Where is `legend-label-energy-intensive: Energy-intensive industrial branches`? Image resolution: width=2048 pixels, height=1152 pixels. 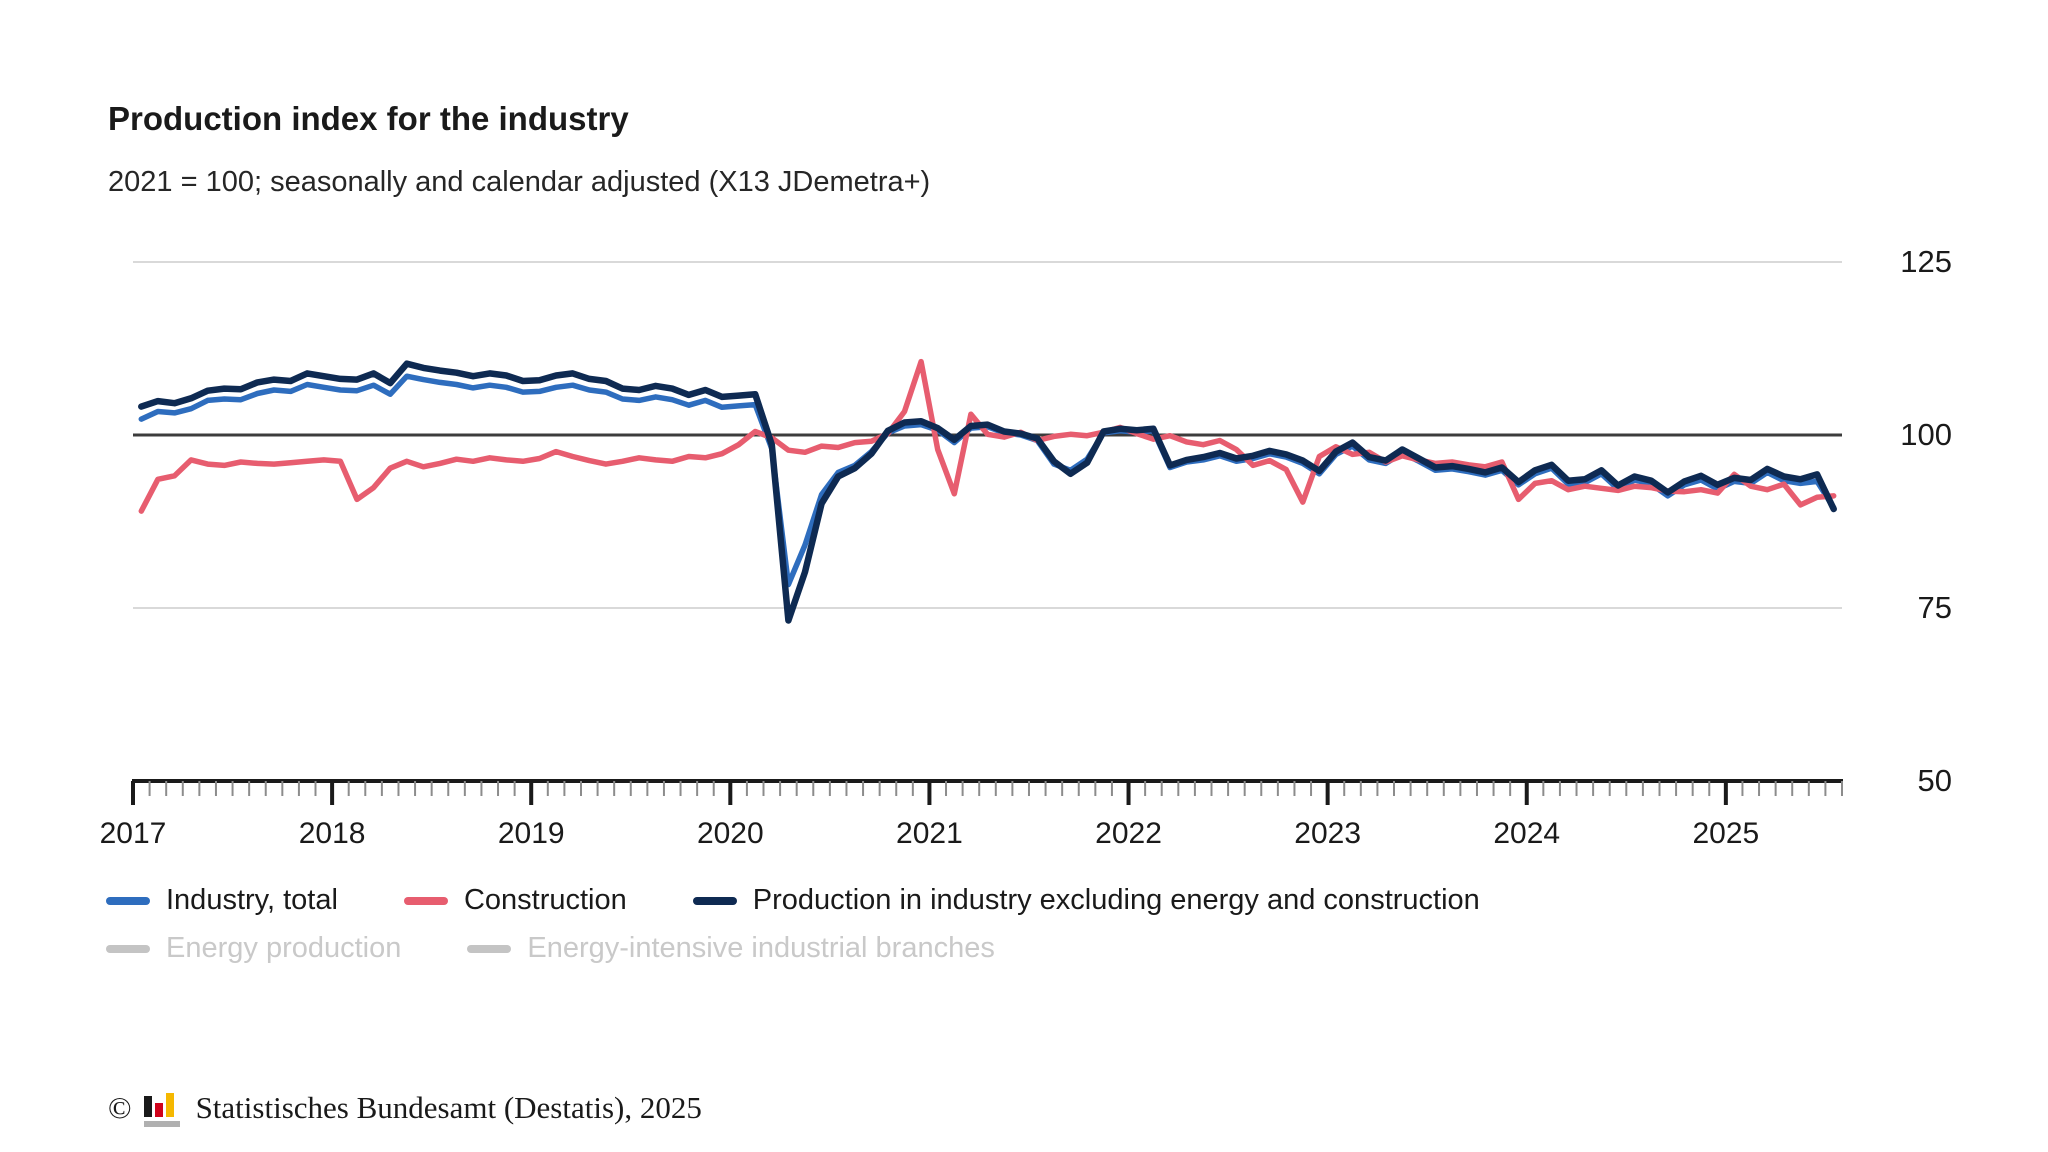
legend-label-energy-intensive: Energy-intensive industrial branches is located at coordinates (761, 948).